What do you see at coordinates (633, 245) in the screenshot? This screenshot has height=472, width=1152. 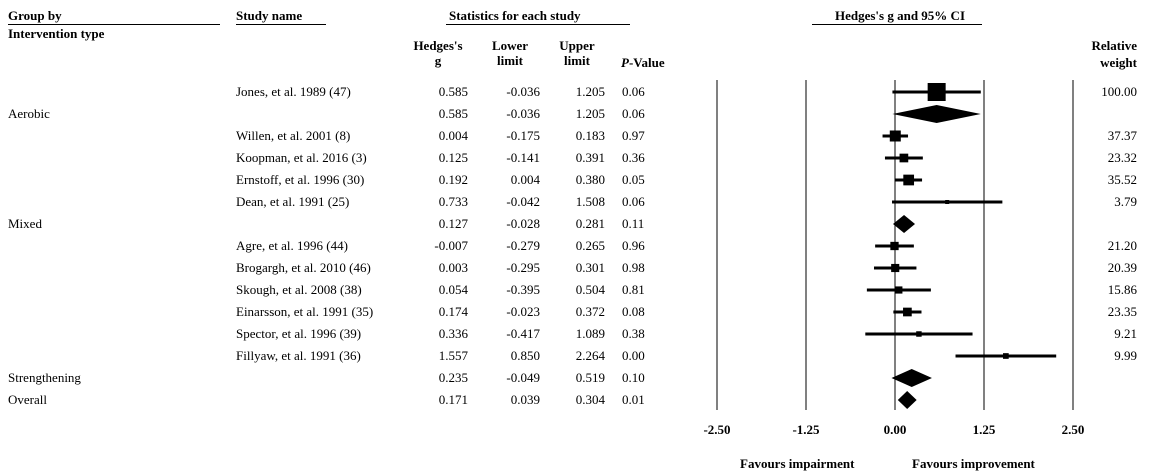 I see `p-value: 0.96` at bounding box center [633, 245].